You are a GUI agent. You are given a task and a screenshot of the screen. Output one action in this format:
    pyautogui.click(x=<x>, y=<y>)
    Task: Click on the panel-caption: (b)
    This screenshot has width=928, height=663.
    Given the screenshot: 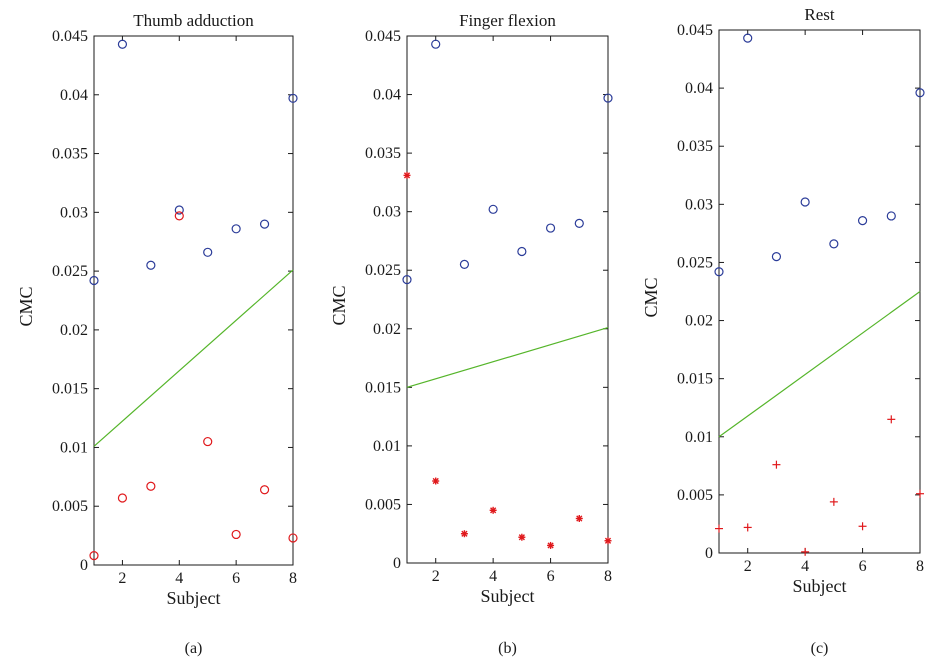 What is the action you would take?
    pyautogui.click(x=507, y=648)
    